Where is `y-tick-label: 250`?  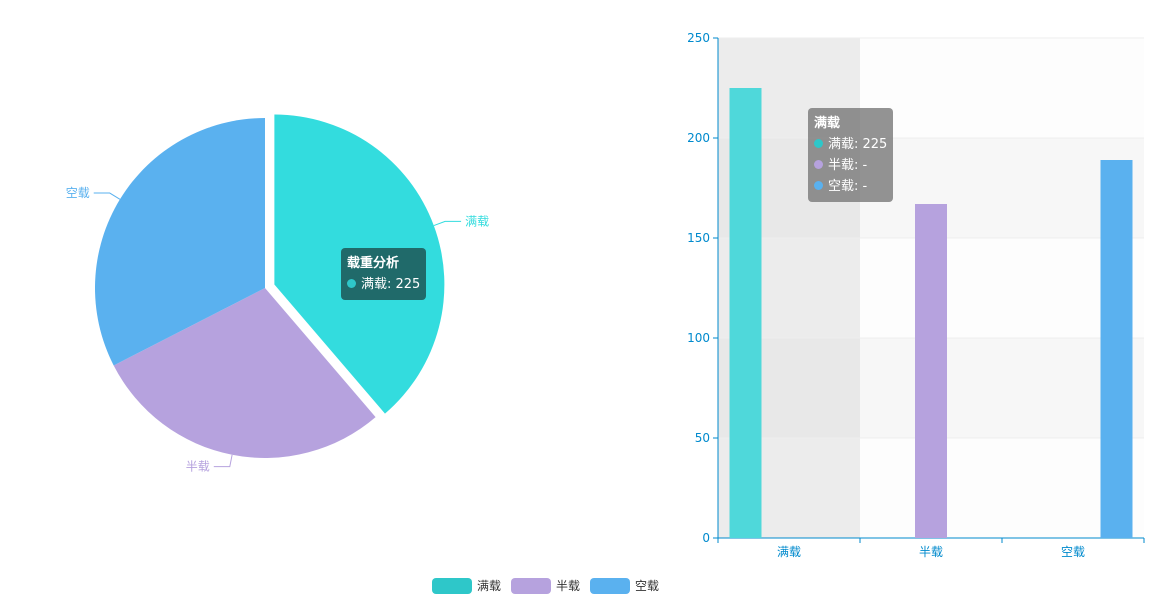
y-tick-label: 250 is located at coordinates (698, 38).